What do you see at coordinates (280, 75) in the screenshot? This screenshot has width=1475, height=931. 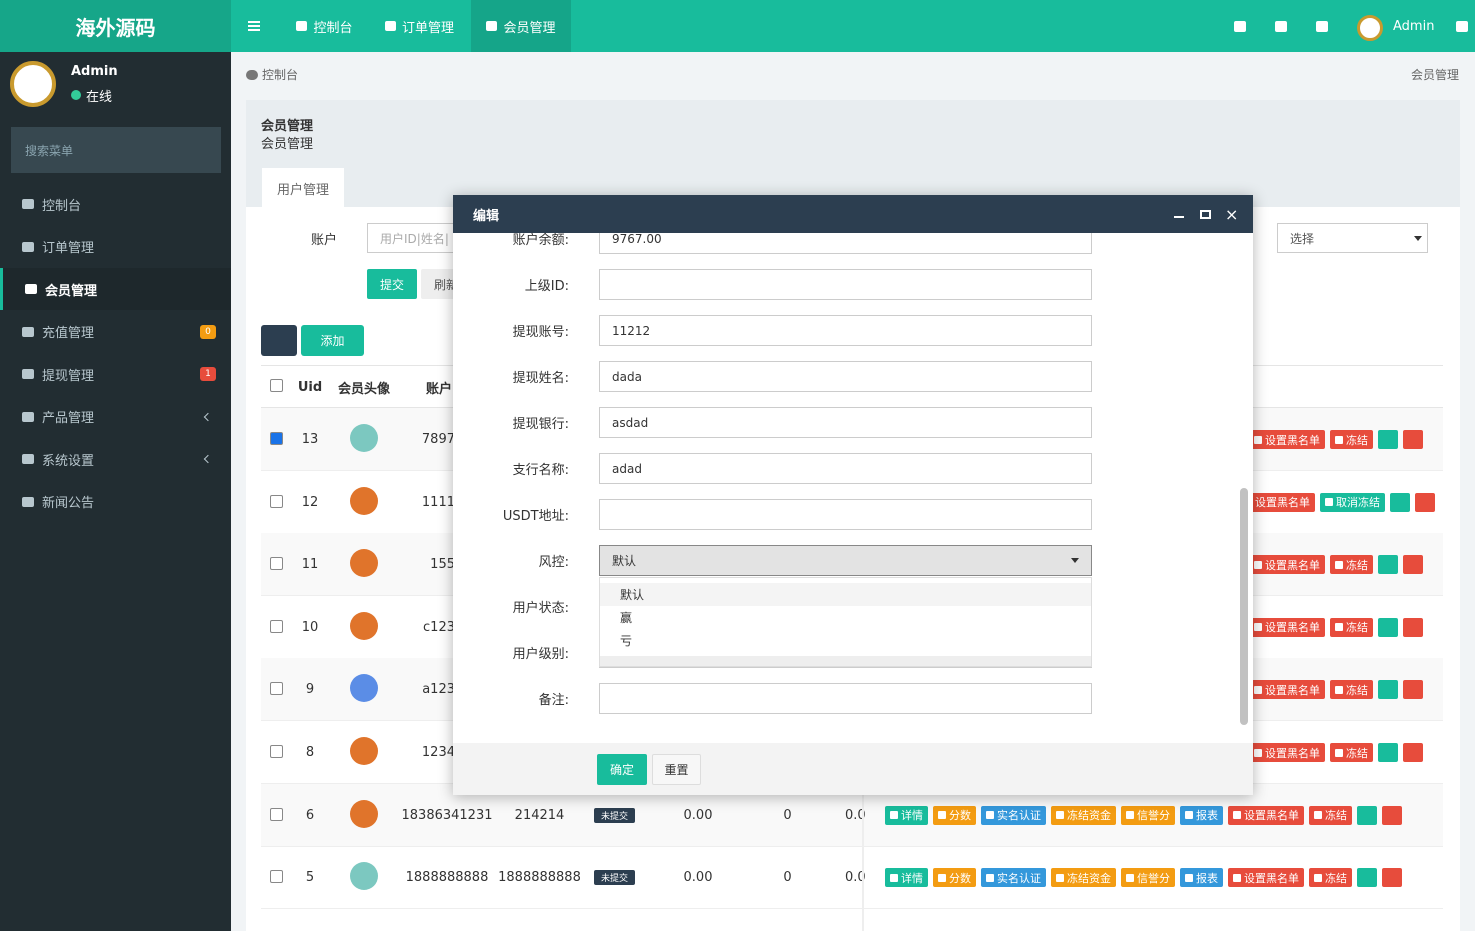 I see `breadcrumb-left: 控制台` at bounding box center [280, 75].